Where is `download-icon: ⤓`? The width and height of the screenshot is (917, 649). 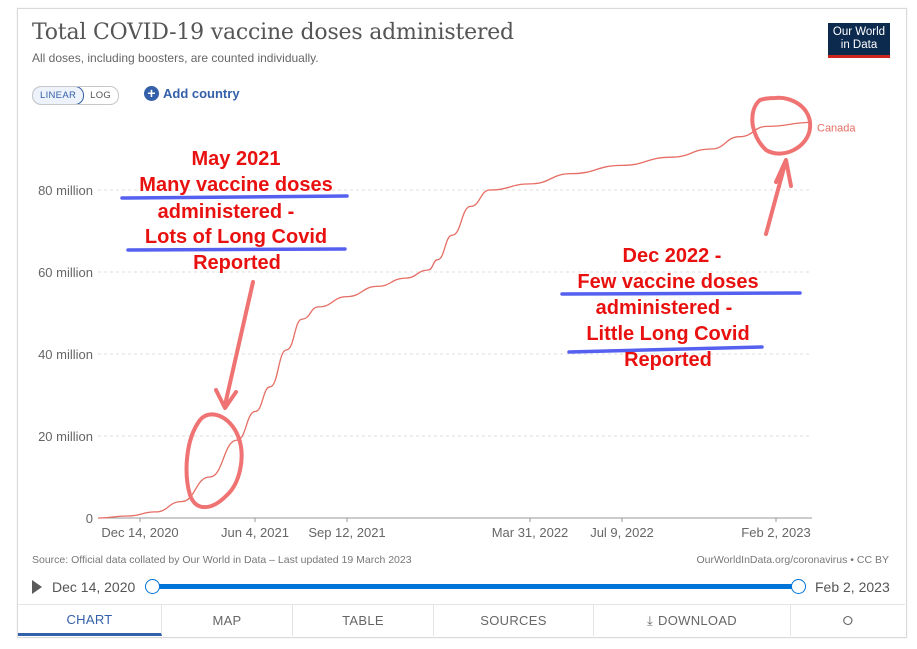 download-icon: ⤓ is located at coordinates (650, 620).